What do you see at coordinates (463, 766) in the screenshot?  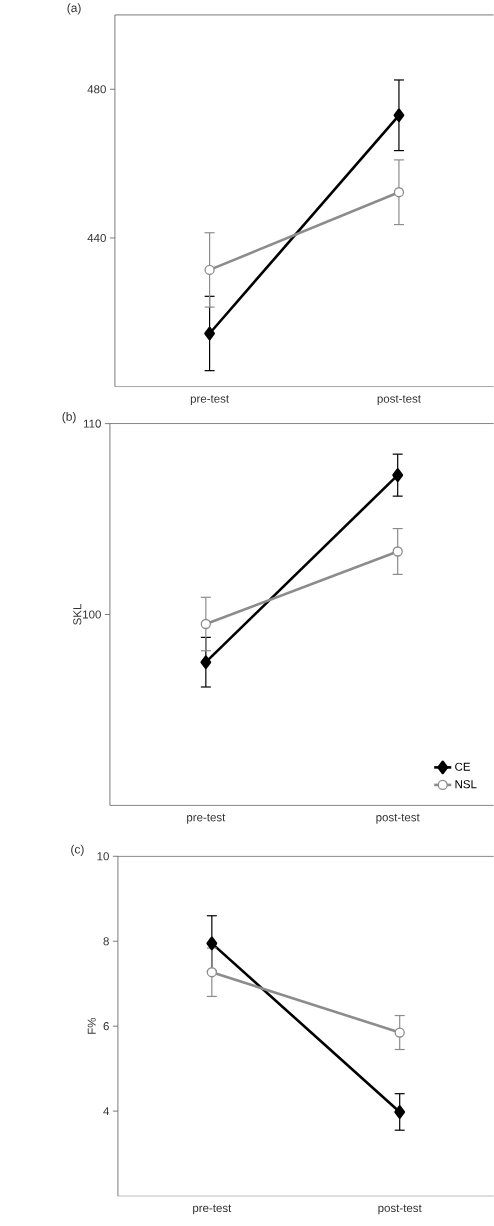 I see `legend-label: CE` at bounding box center [463, 766].